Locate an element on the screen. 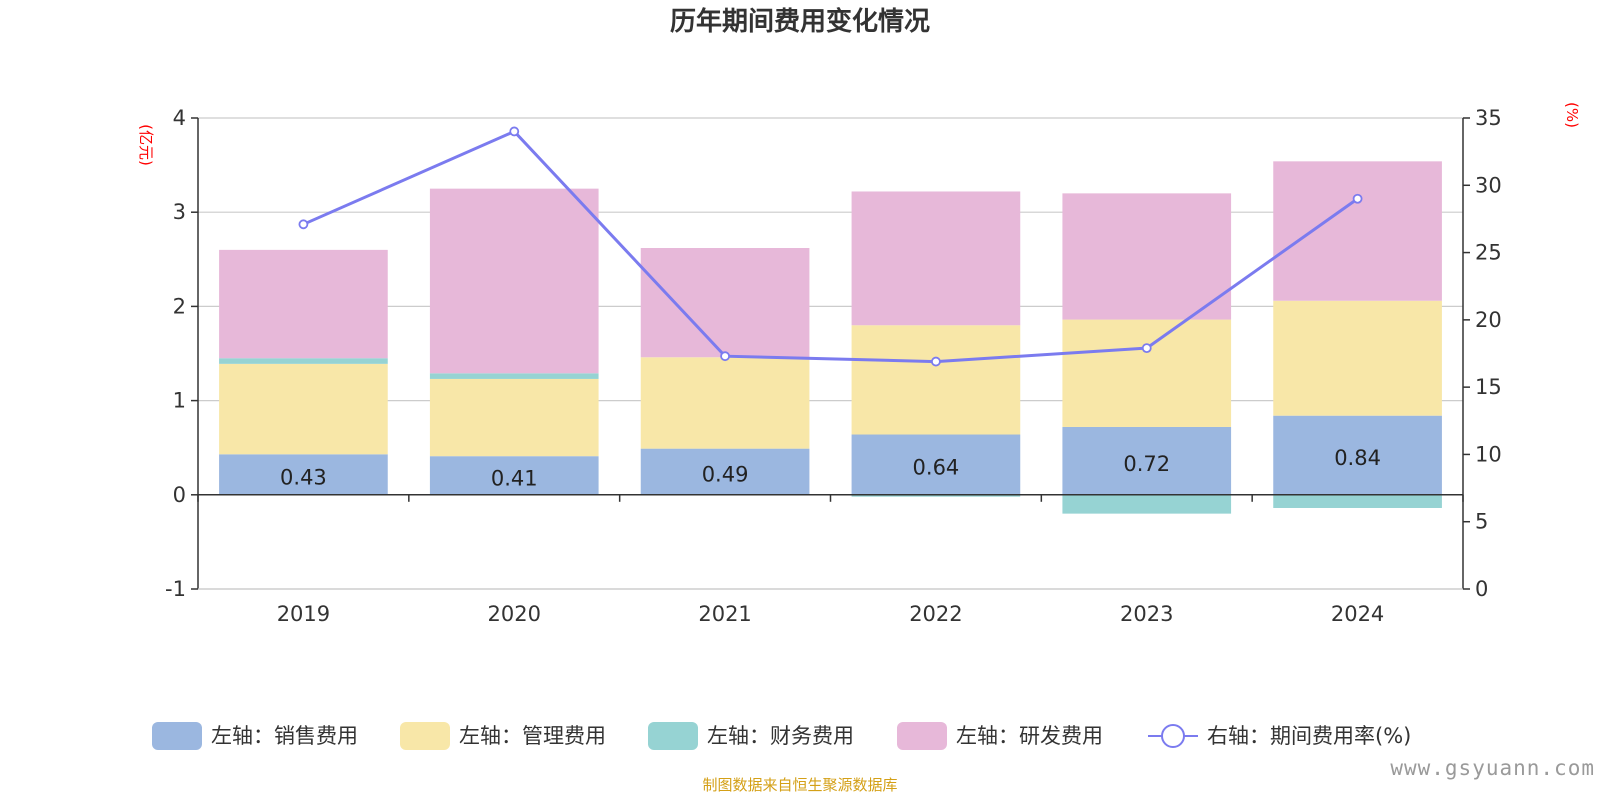  bar-segment-1-2020 is located at coordinates (514, 475).